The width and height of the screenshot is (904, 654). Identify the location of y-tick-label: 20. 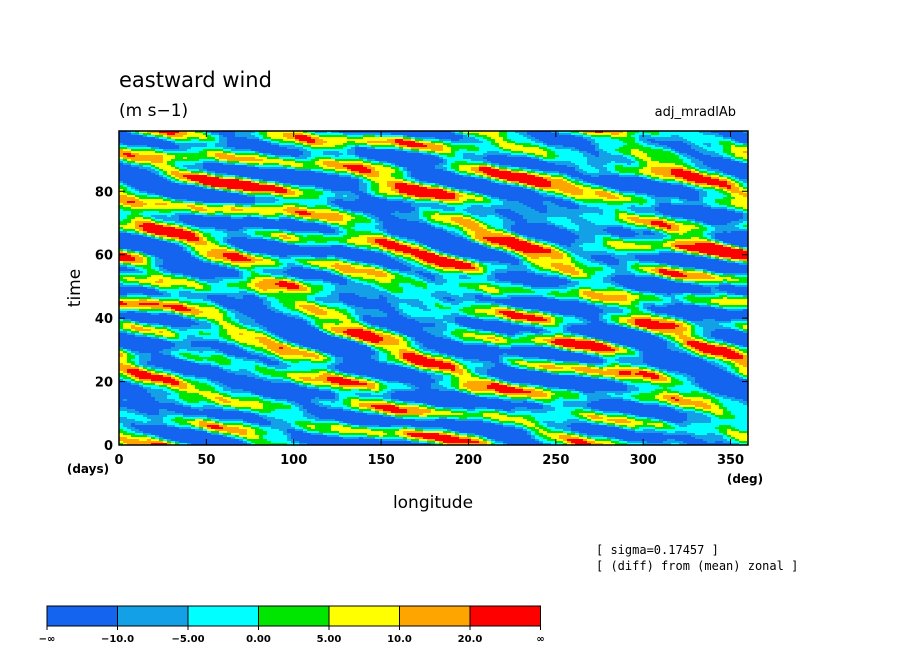
(104, 383).